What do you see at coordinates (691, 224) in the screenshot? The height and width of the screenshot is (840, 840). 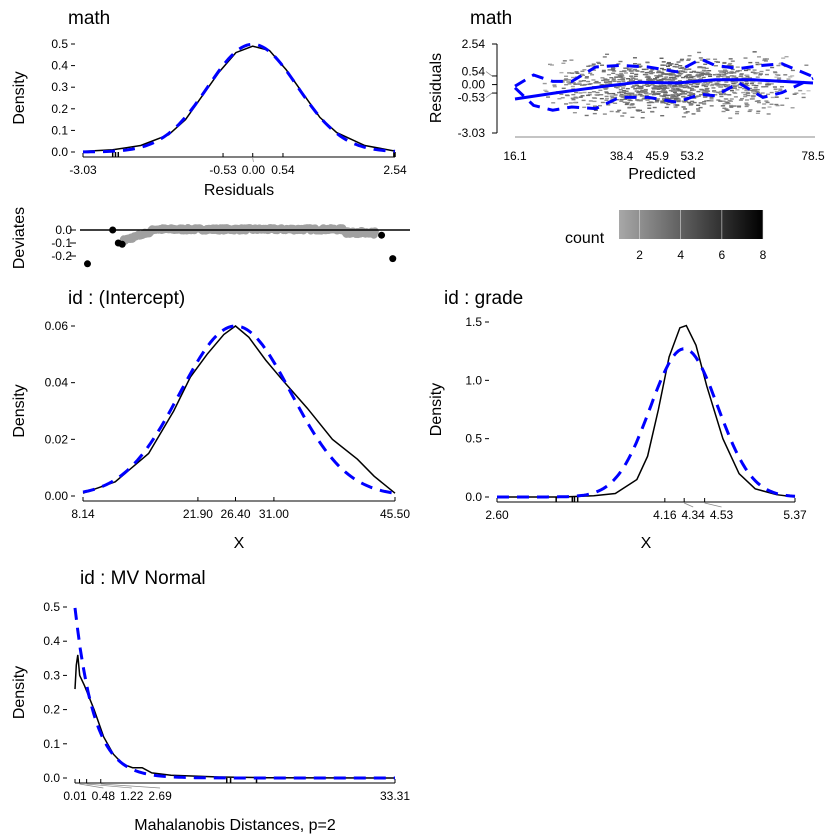 I see `legend-color-bar` at bounding box center [691, 224].